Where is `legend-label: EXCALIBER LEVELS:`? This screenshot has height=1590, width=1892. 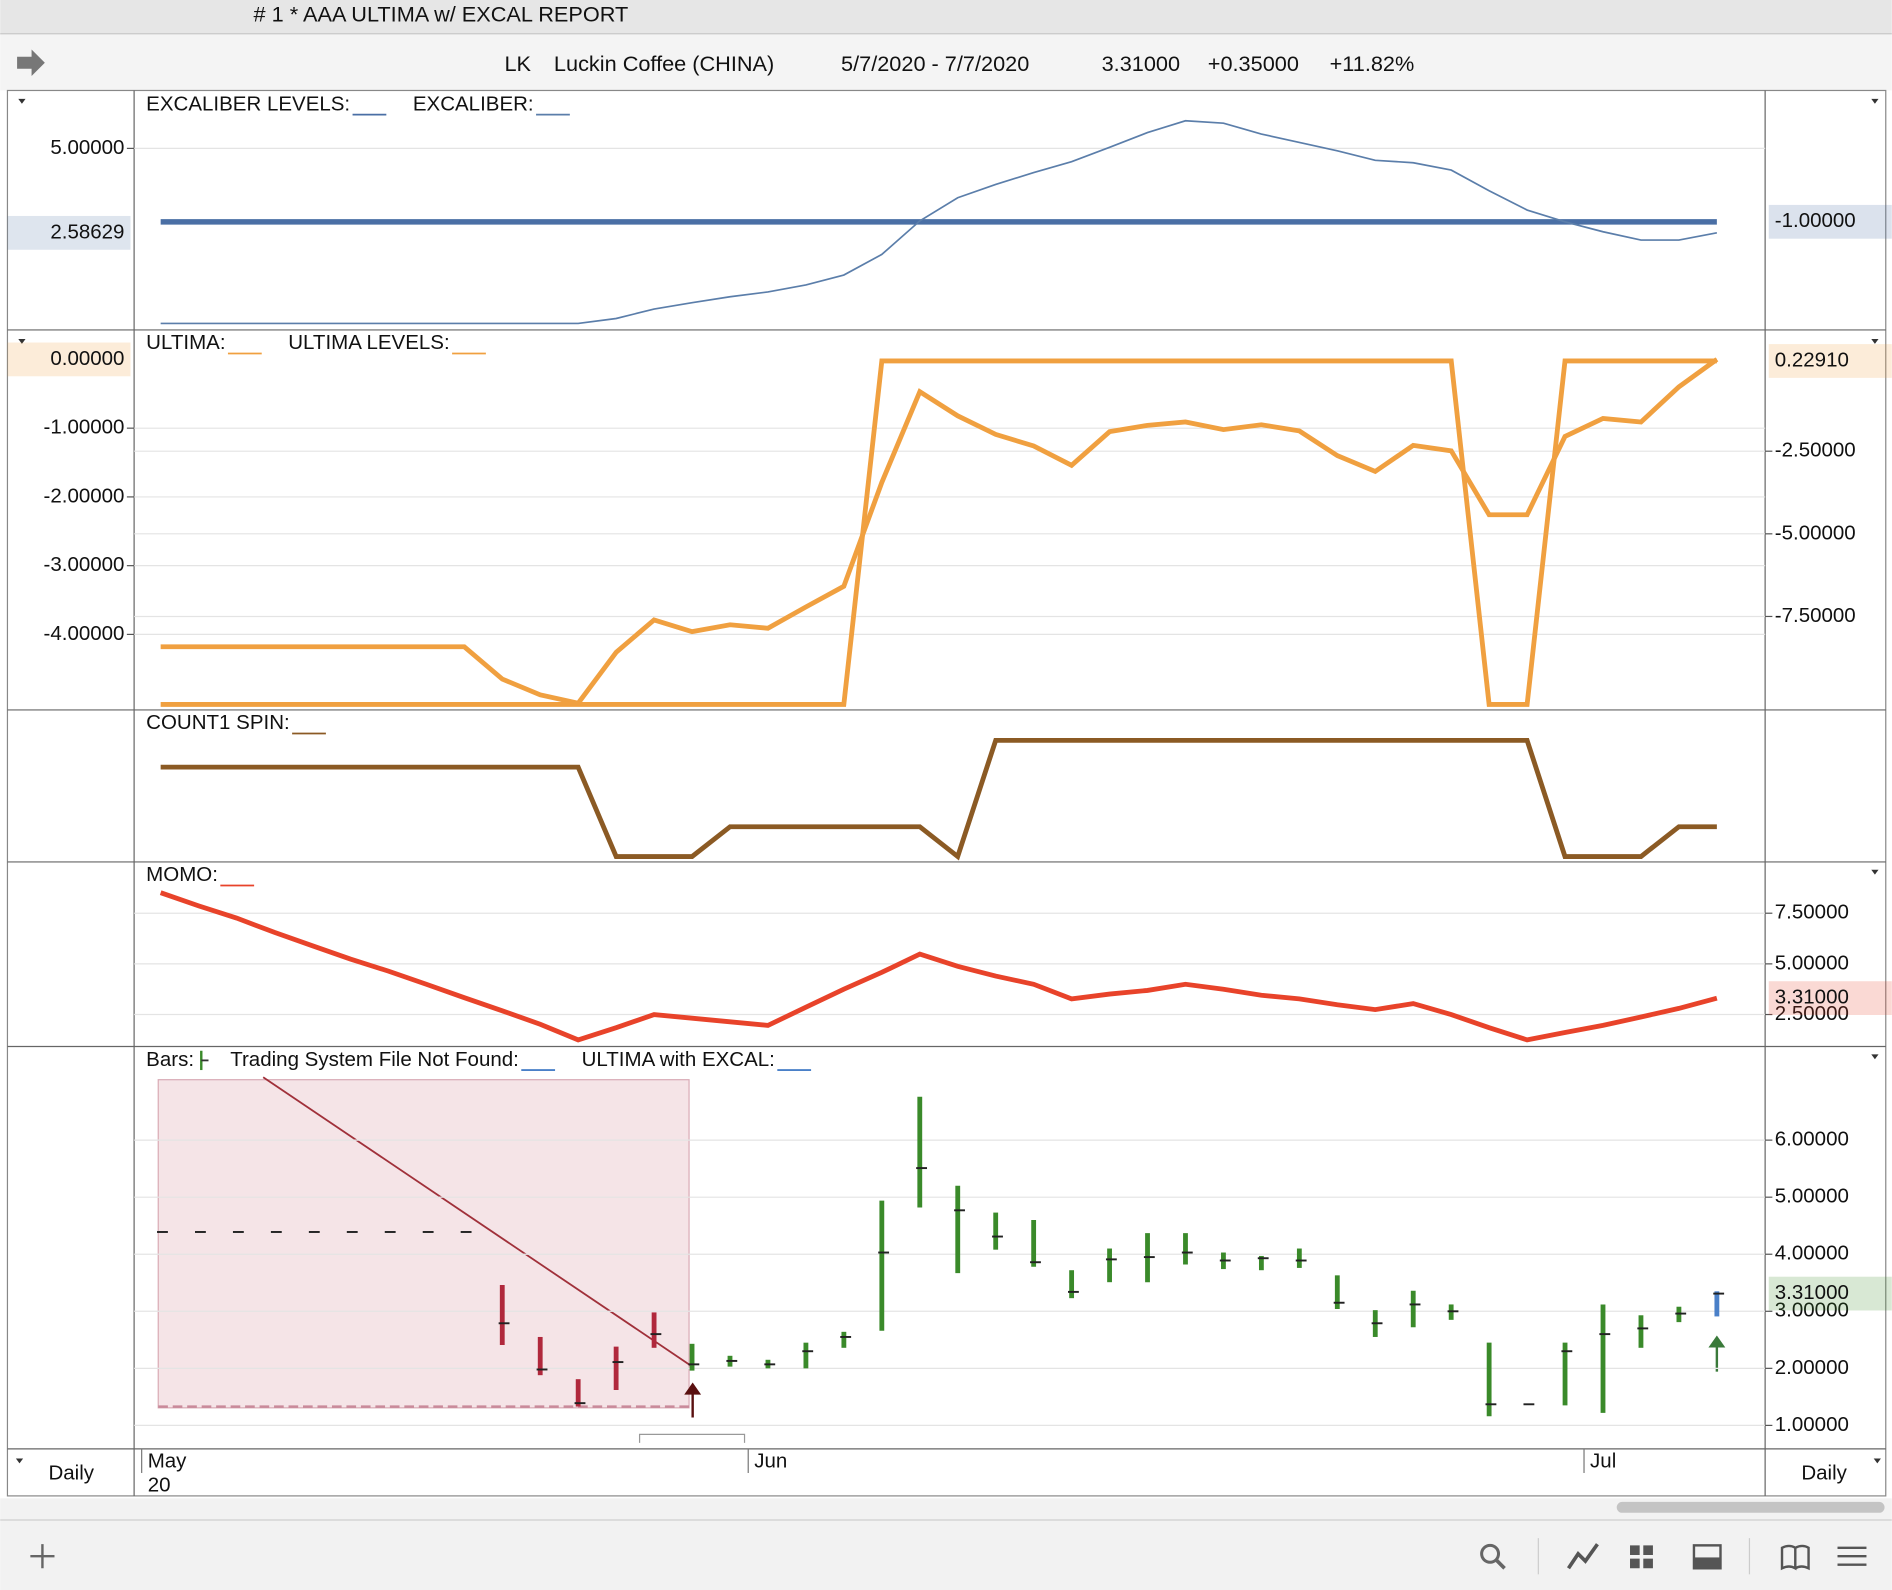 legend-label: EXCALIBER LEVELS: is located at coordinates (248, 103).